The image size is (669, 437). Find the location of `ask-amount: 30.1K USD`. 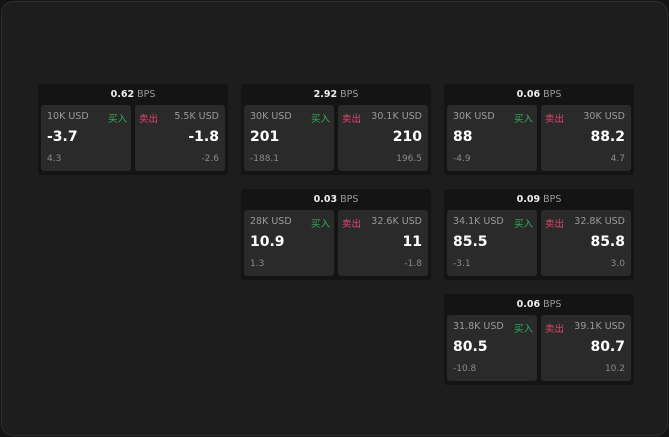

ask-amount: 30.1K USD is located at coordinates (396, 116).